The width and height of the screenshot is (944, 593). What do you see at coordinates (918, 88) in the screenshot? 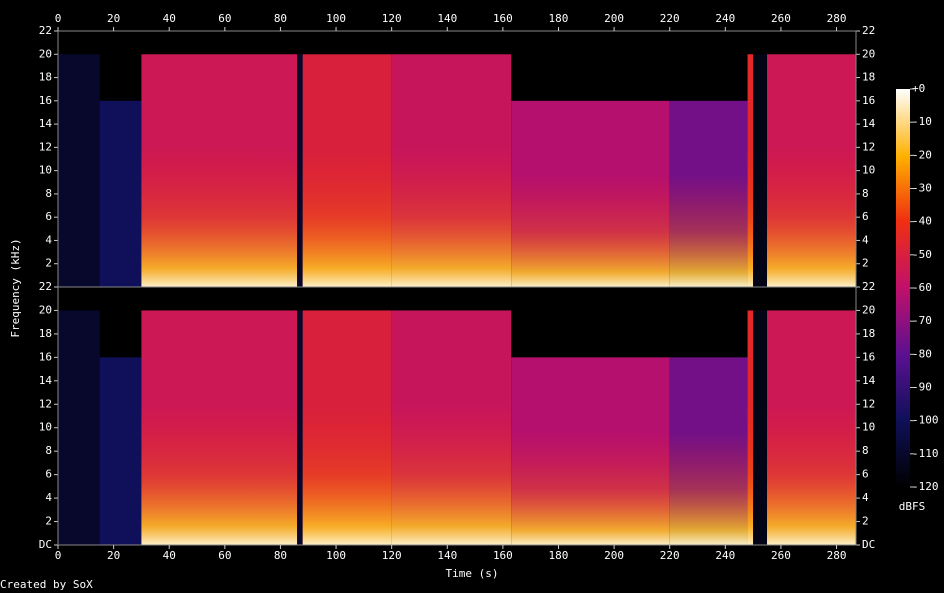
I see `colorbar-tick-label: +0` at bounding box center [918, 88].